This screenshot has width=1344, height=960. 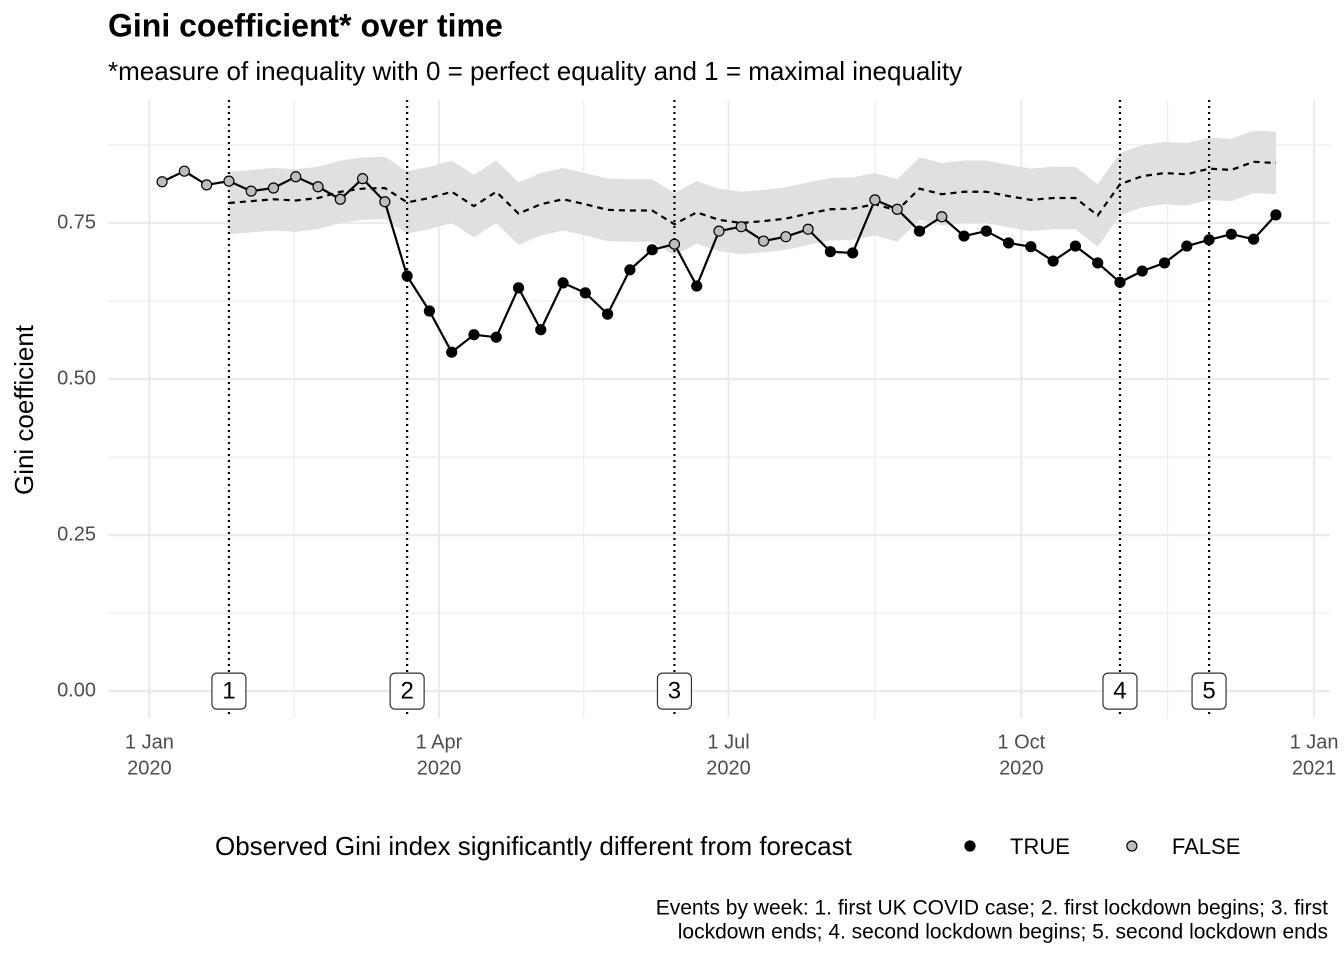 I want to click on x-tick-label: 1 Oct, so click(x=1021, y=742).